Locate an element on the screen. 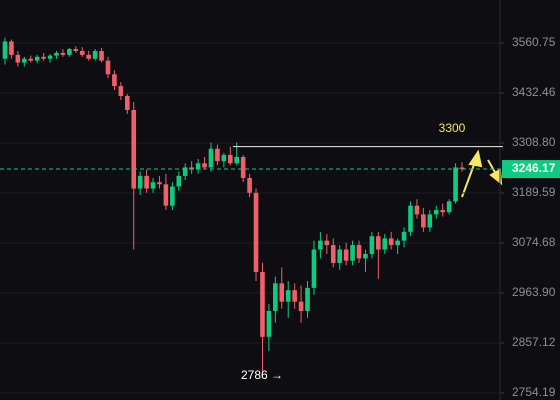  y-tick-label: 3560.75 is located at coordinates (534, 42).